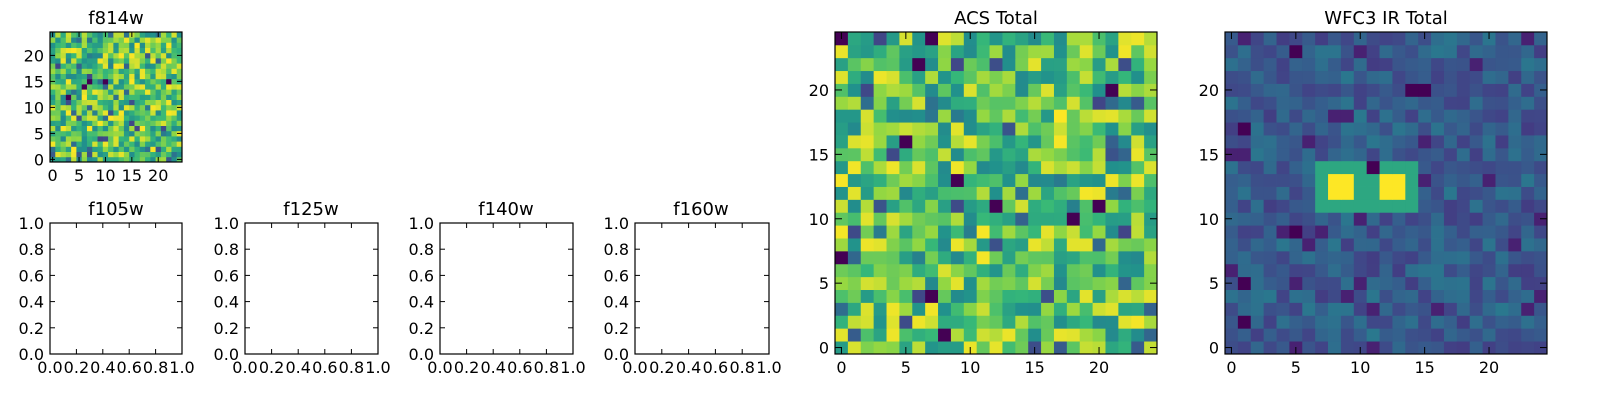  Describe the element at coordinates (31, 354) in the screenshot. I see `y-tick-label: 0.0` at that location.